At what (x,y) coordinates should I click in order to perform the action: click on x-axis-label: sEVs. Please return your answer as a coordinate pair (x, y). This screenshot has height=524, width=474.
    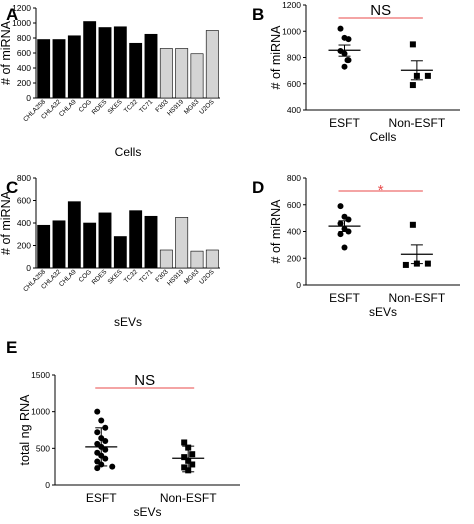
    Looking at the image, I should click on (383, 312).